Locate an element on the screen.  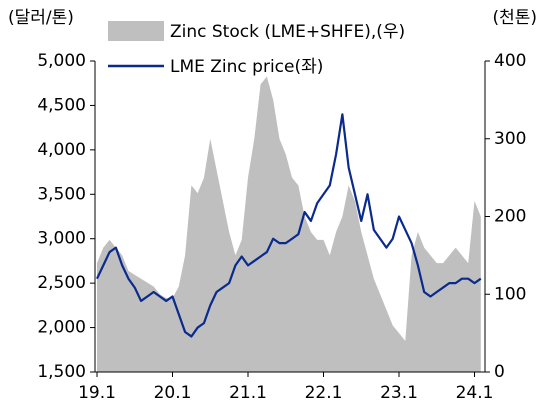
y-tick-label: 5,000 is located at coordinates (61, 61).